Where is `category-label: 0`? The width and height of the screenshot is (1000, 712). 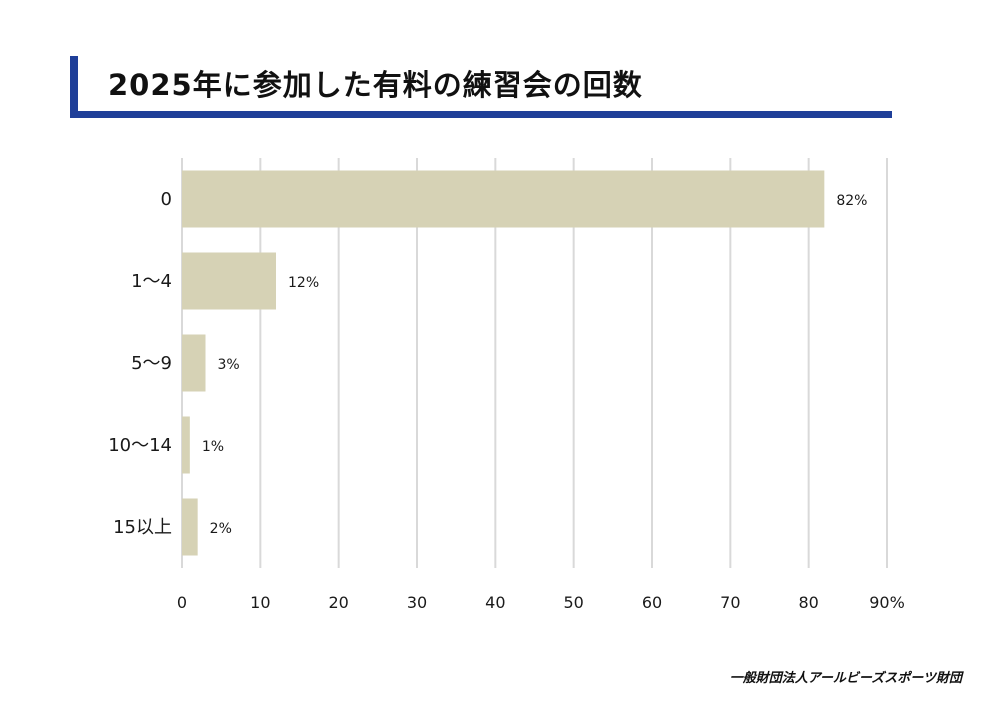 category-label: 0 is located at coordinates (166, 199).